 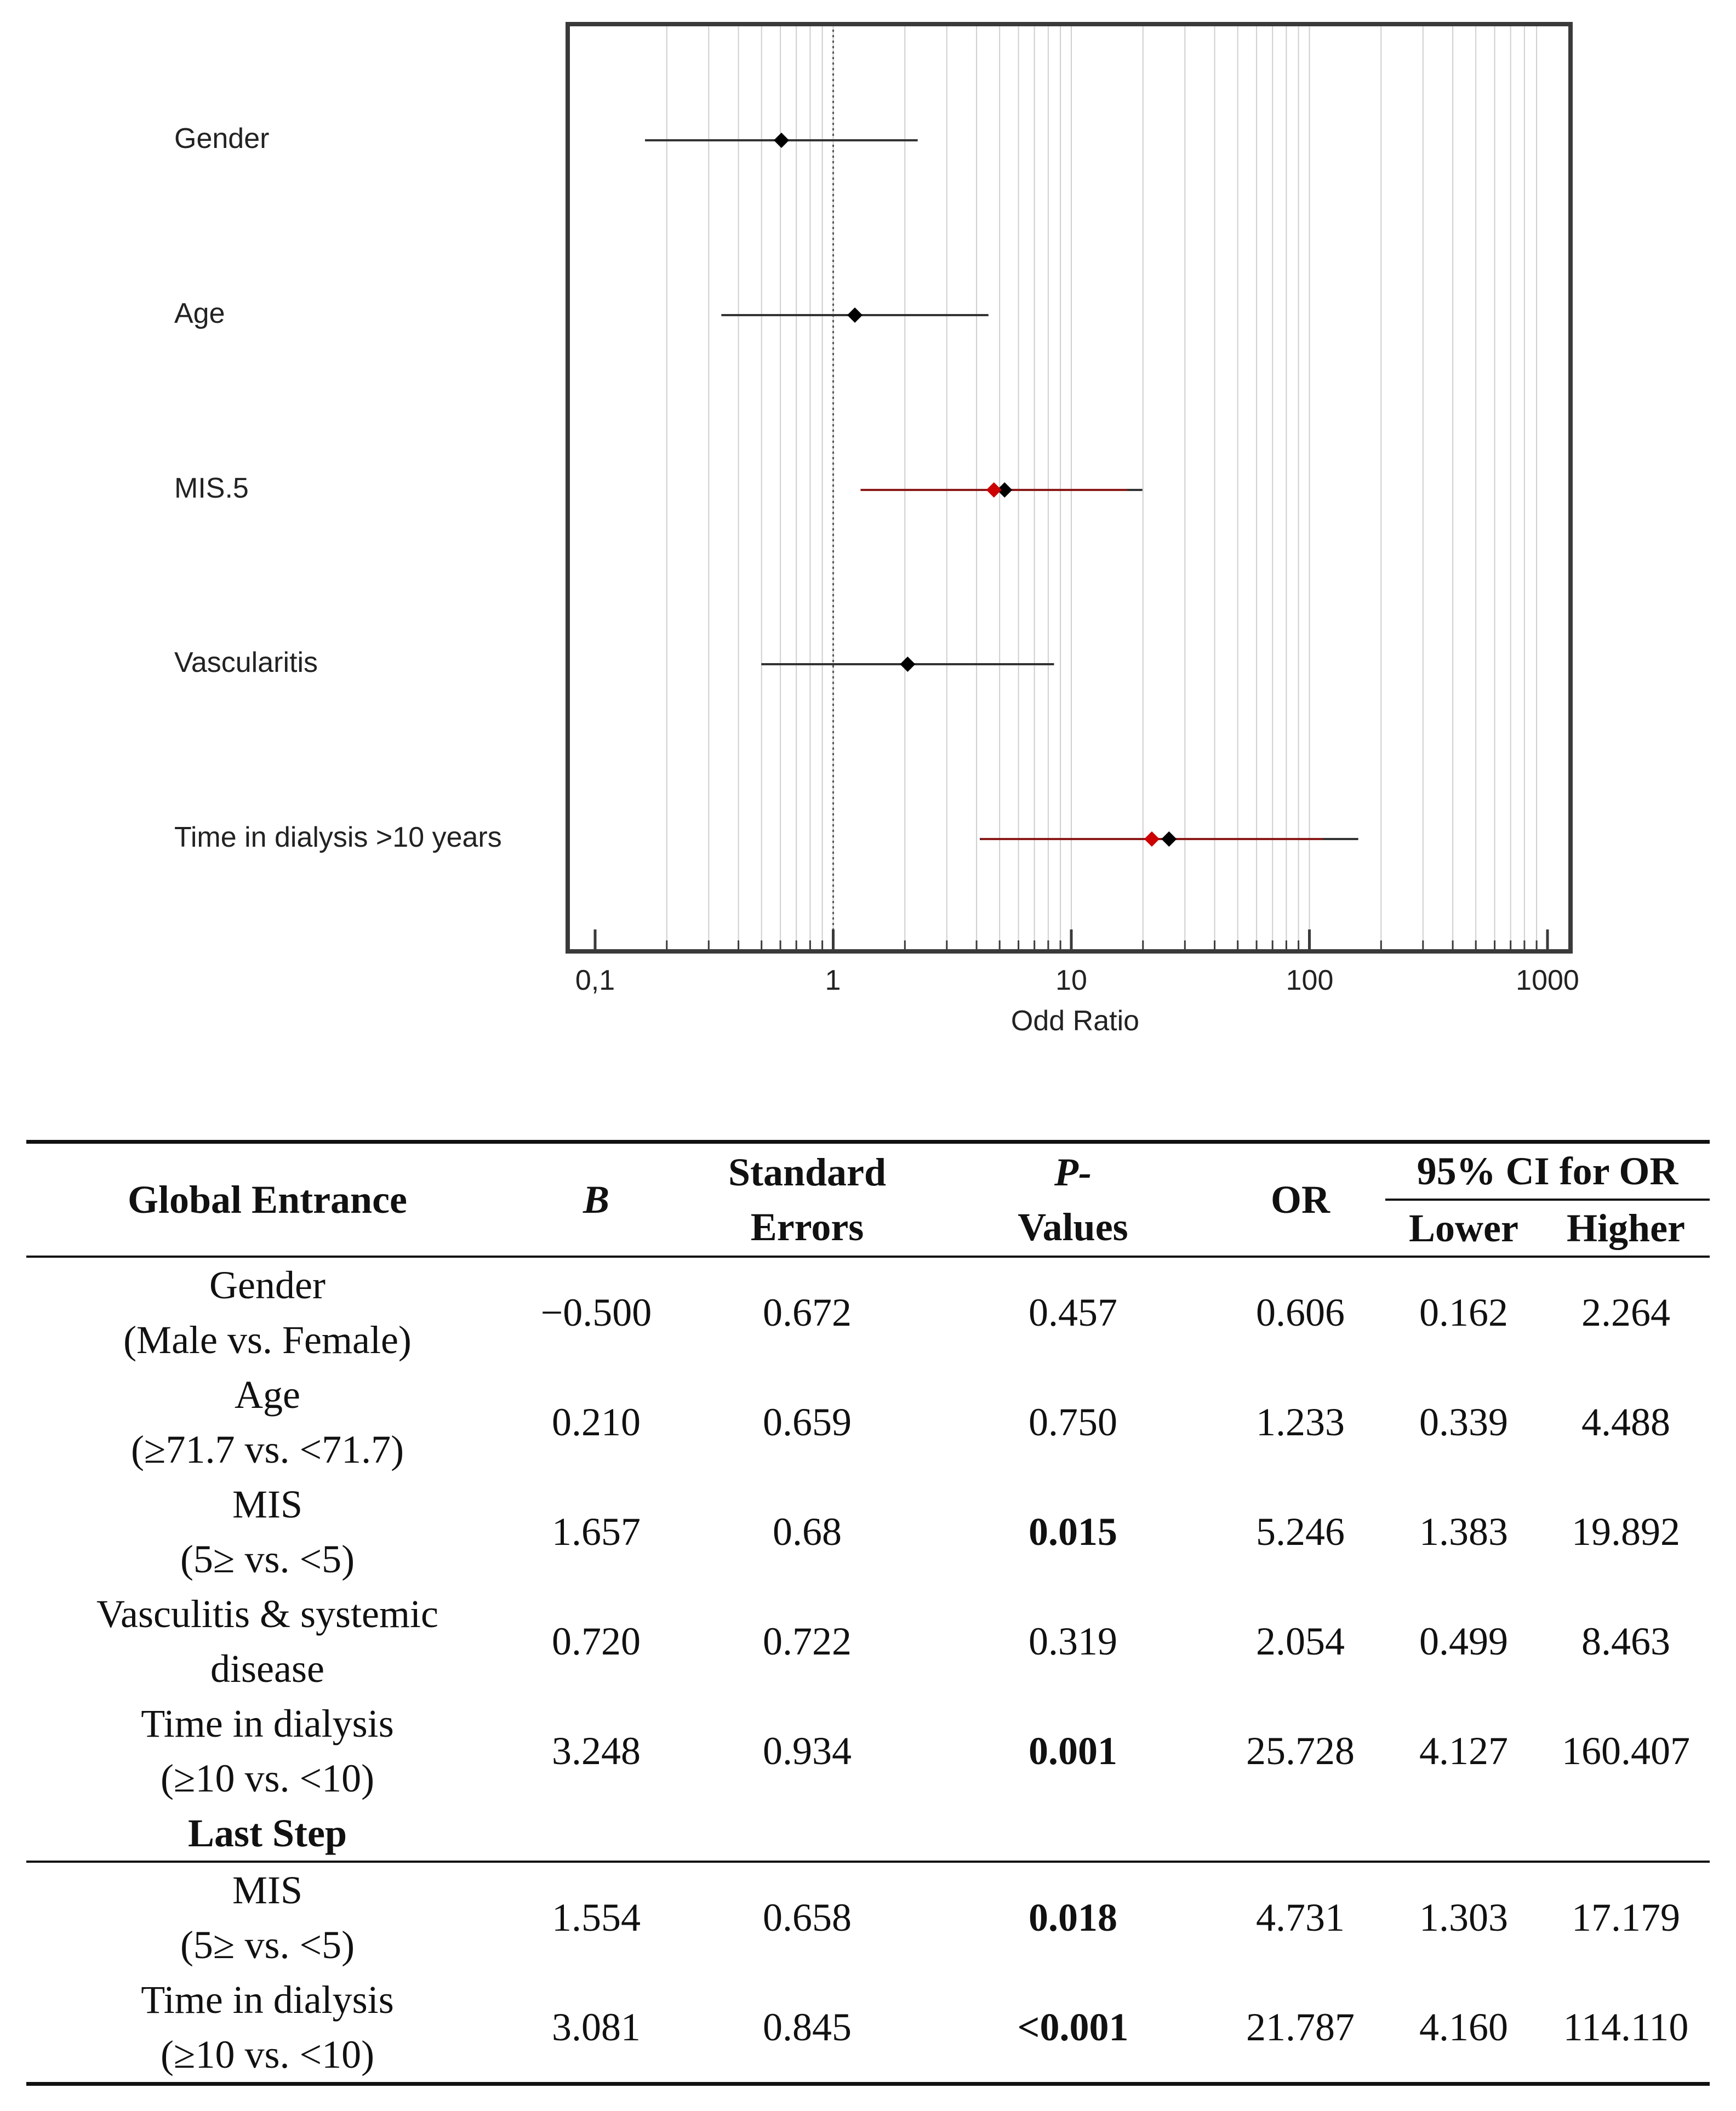 What do you see at coordinates (807, 1917) in the screenshot?
I see `se-cell: 0.658` at bounding box center [807, 1917].